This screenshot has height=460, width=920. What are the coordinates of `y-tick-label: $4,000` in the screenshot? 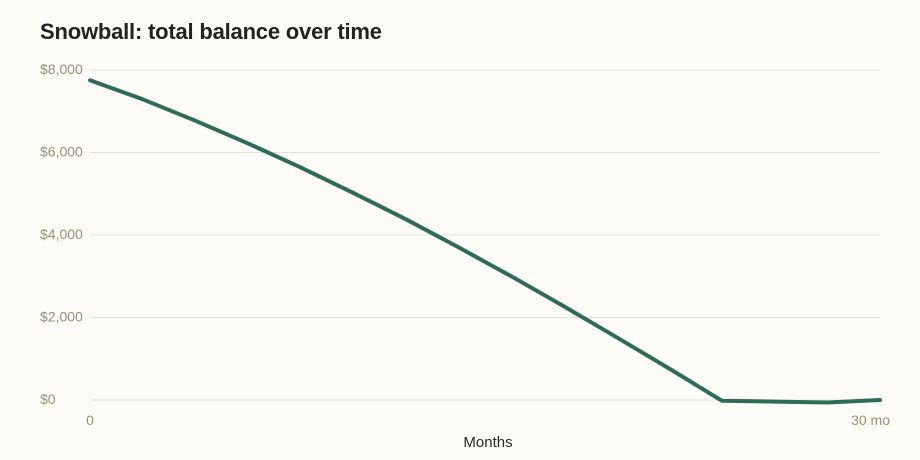 It's located at (61, 234).